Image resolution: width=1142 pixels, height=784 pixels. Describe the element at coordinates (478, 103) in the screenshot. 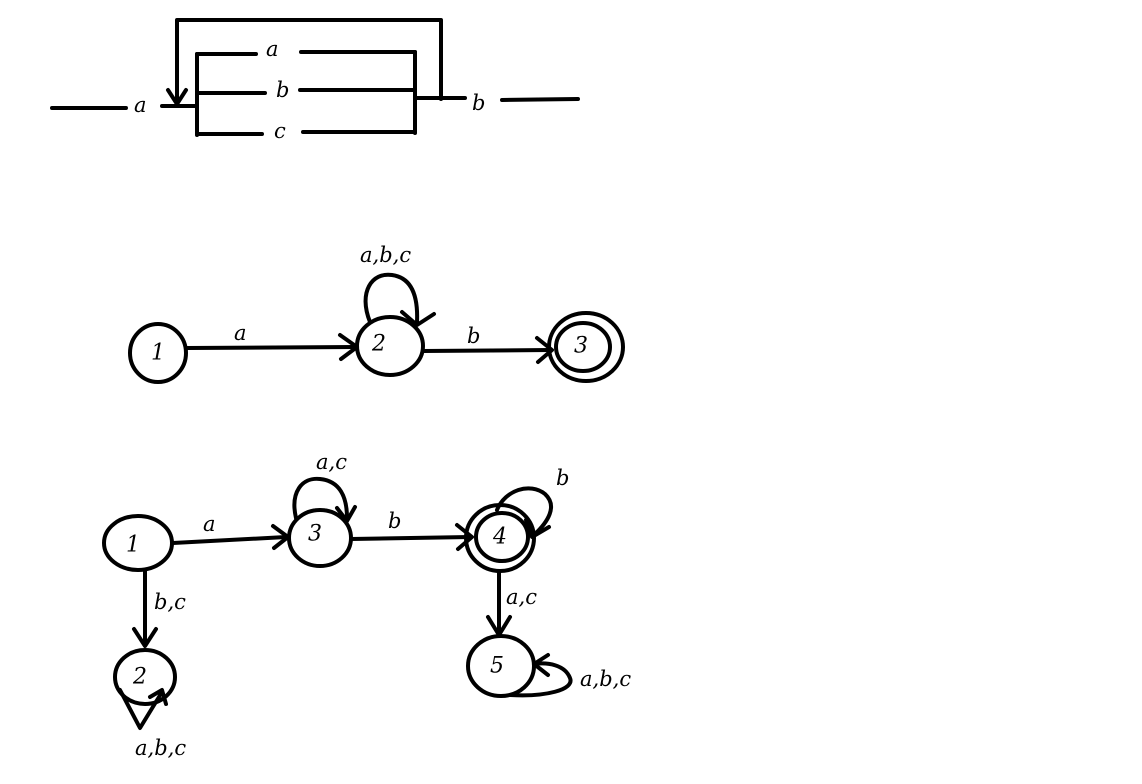

I see `syntax-exit-label: b` at that location.